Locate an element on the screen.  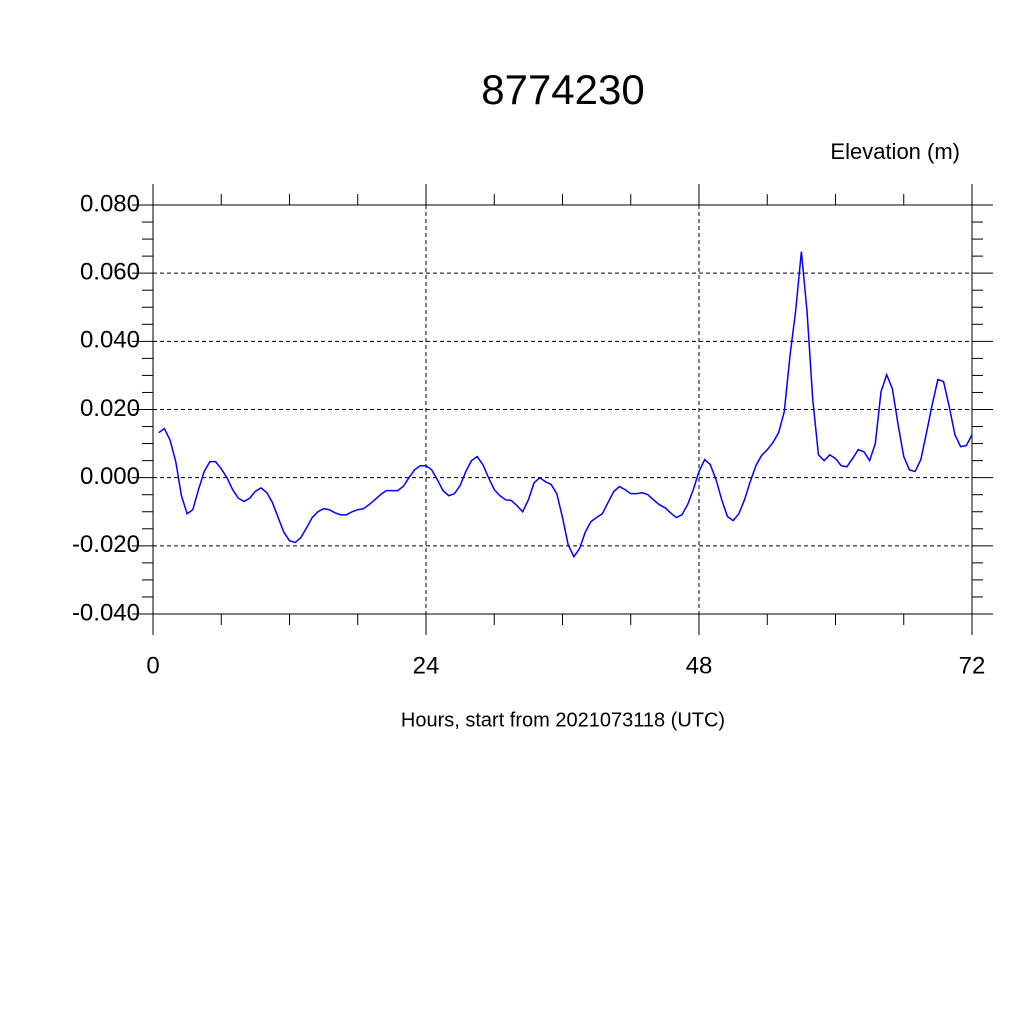
y-tick-label: 0.080 is located at coordinates (110, 203).